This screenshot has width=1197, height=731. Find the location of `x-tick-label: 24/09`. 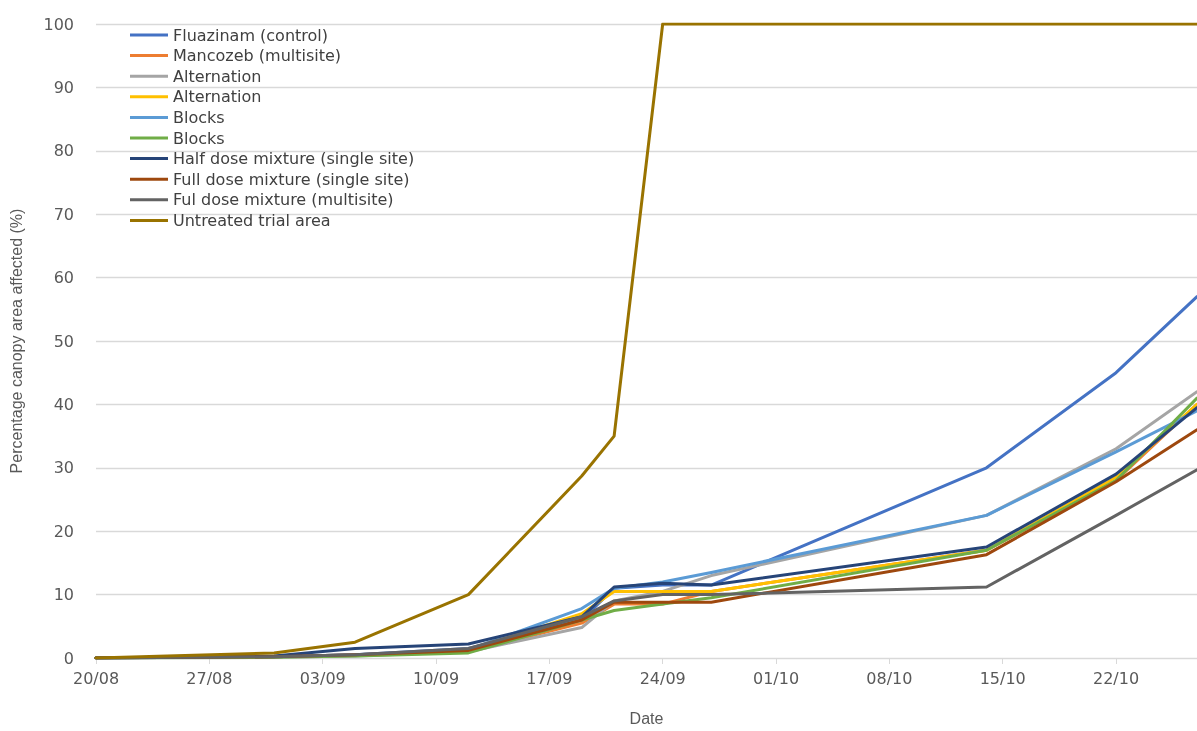

x-tick-label: 24/09 is located at coordinates (662, 678).